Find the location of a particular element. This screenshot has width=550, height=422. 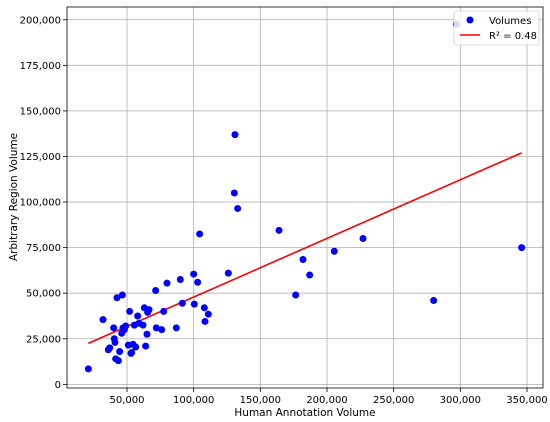

y-tick-label: 50,000 is located at coordinates (43, 294).